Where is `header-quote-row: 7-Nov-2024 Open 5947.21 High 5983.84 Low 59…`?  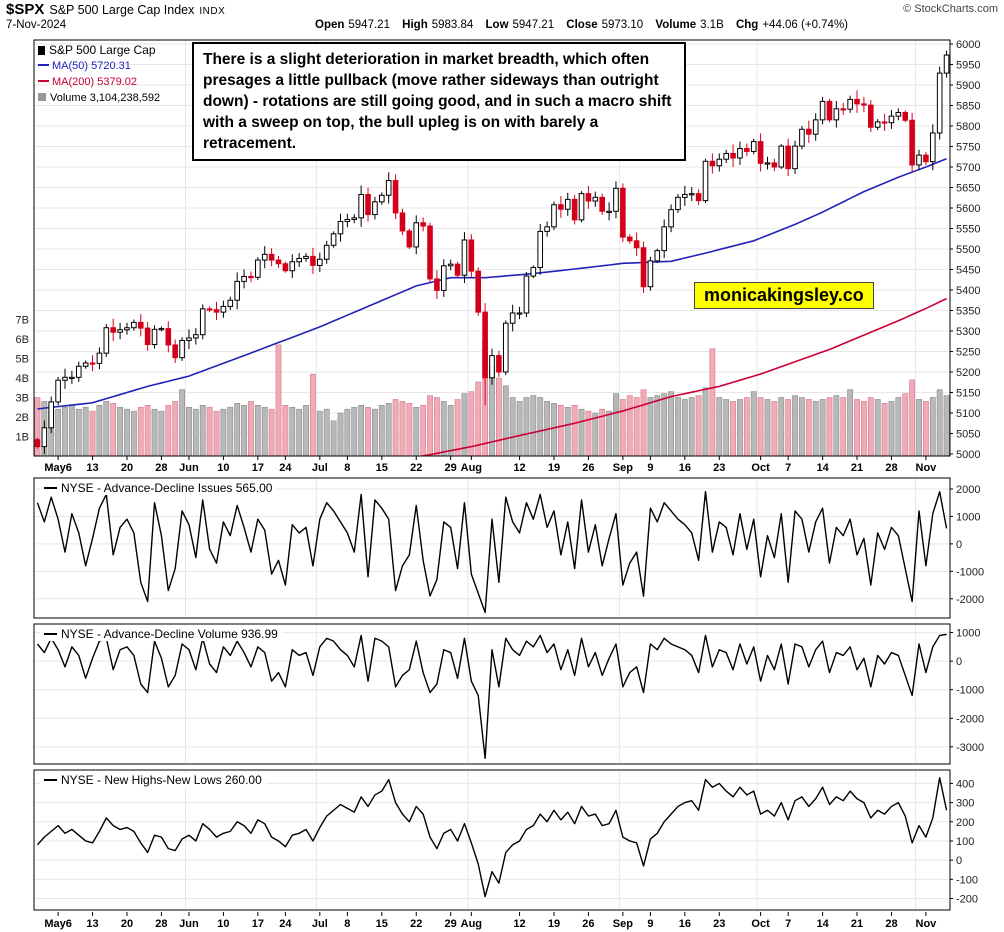 header-quote-row: 7-Nov-2024 Open 5947.21 High 5983.84 Low 59… is located at coordinates (502, 27).